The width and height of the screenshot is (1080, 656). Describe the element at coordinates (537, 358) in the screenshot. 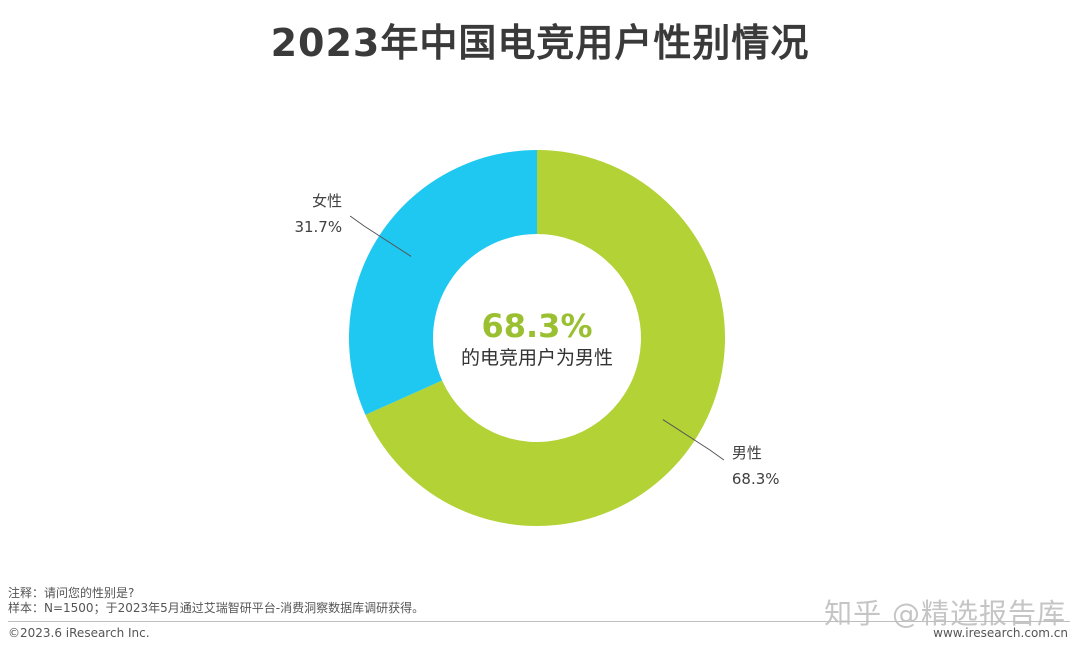

I see `center-caption: 的电竞用户为男性` at that location.